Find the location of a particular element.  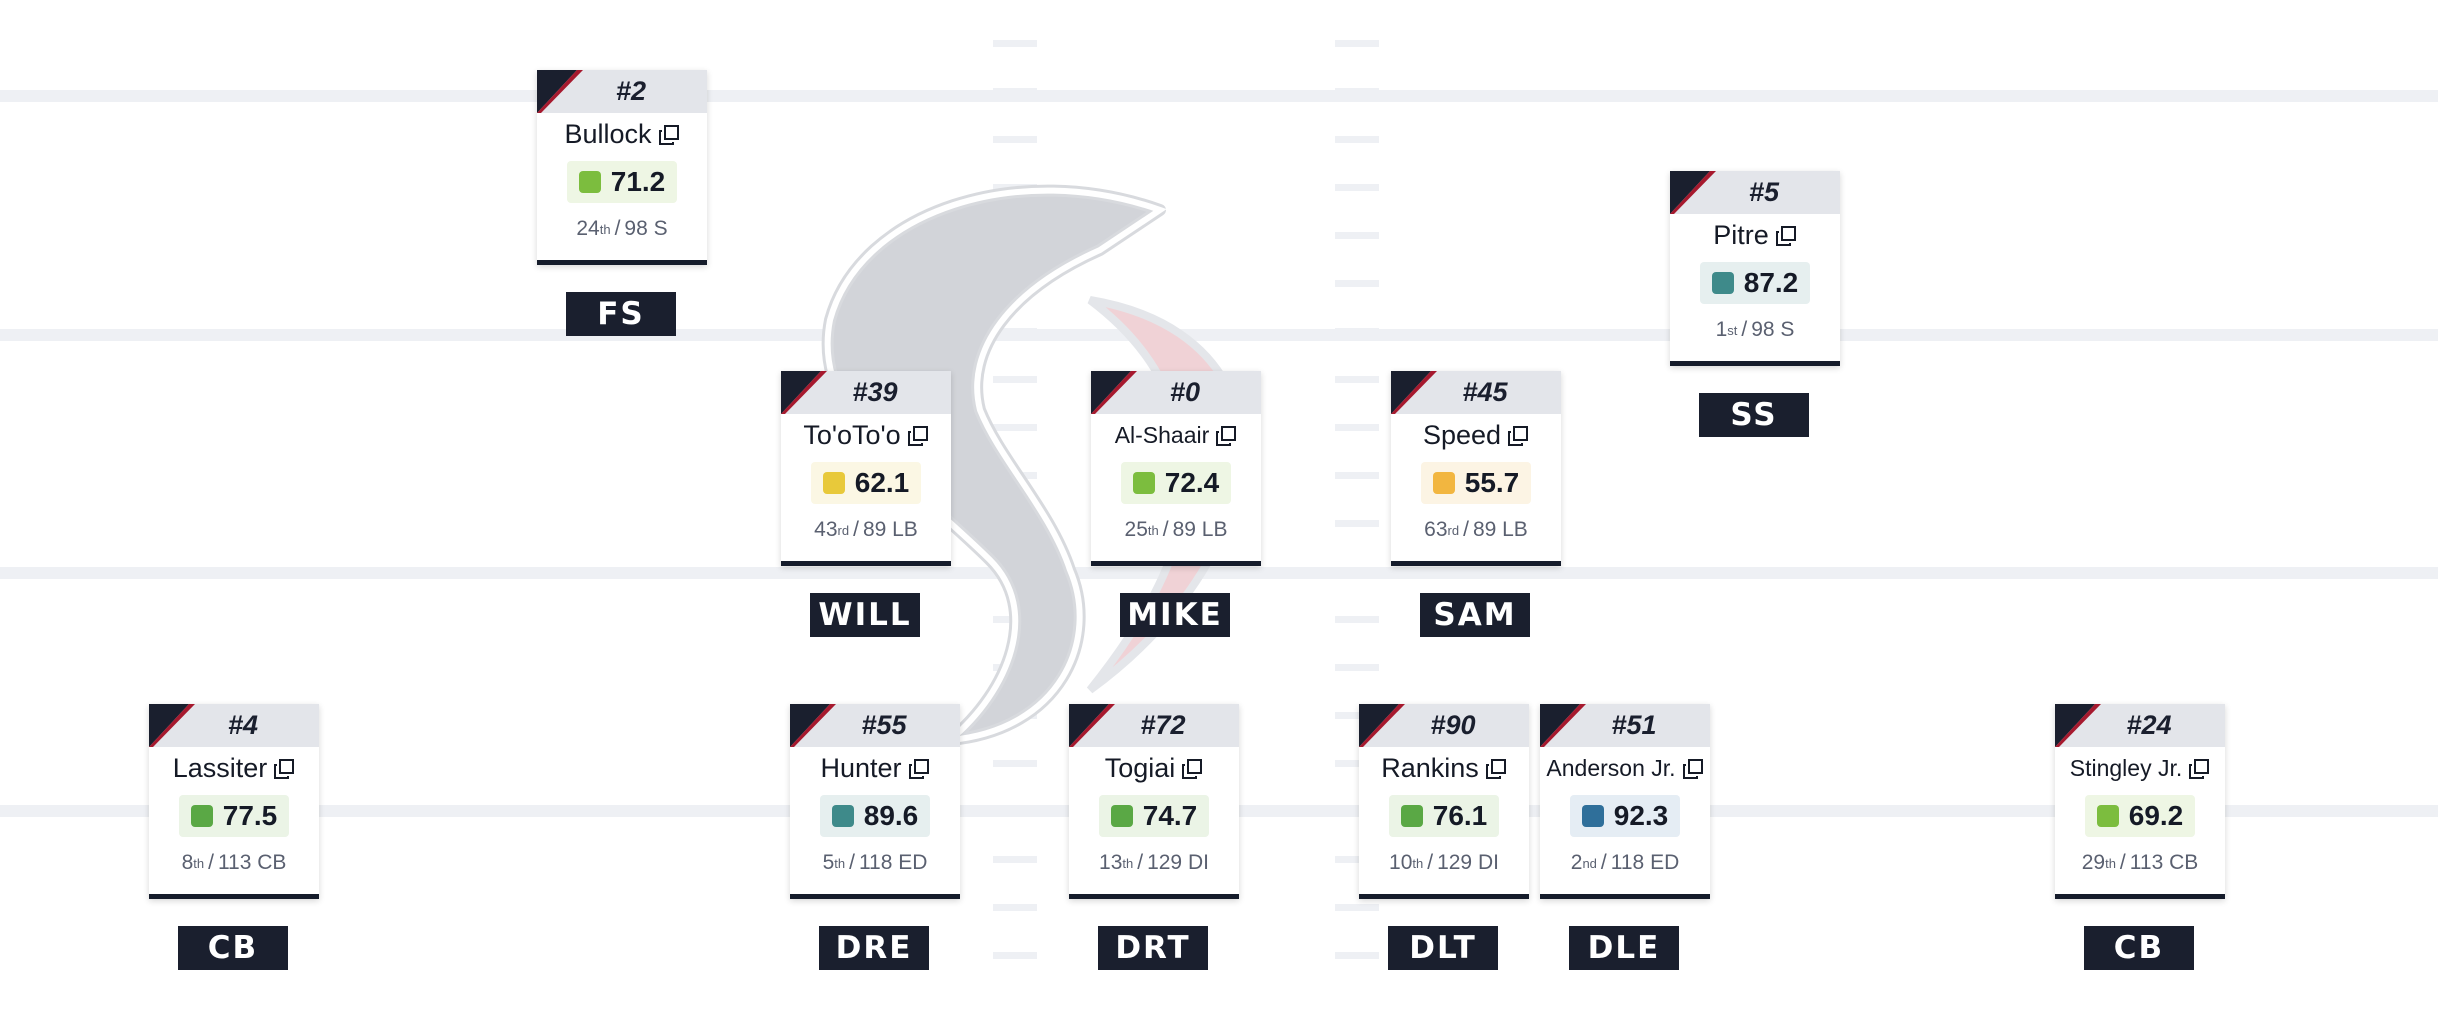

grade-area: 74.7 is located at coordinates (1154, 816).